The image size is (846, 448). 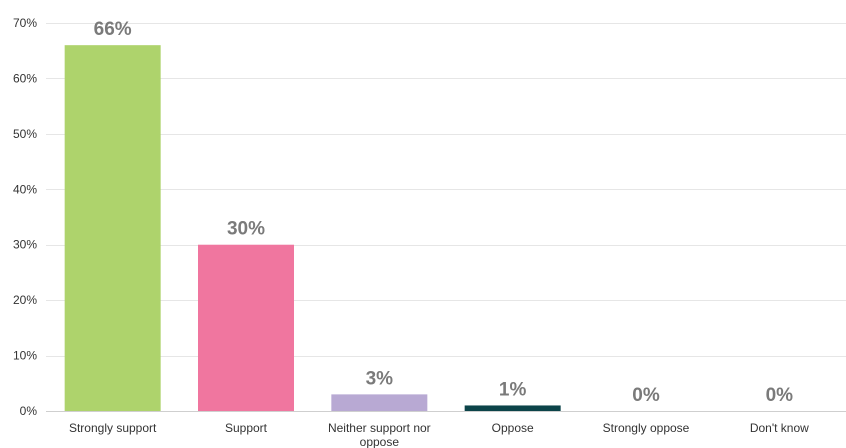 What do you see at coordinates (113, 29) in the screenshot?
I see `data-label: 66%` at bounding box center [113, 29].